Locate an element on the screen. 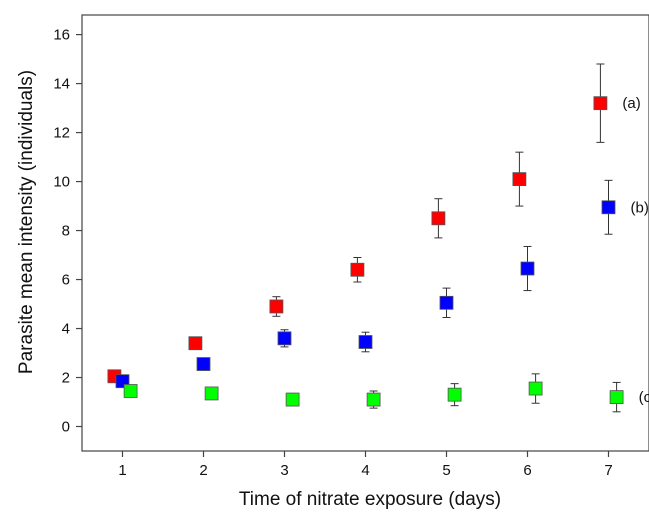  y-tick-label: 10 is located at coordinates (61, 182).